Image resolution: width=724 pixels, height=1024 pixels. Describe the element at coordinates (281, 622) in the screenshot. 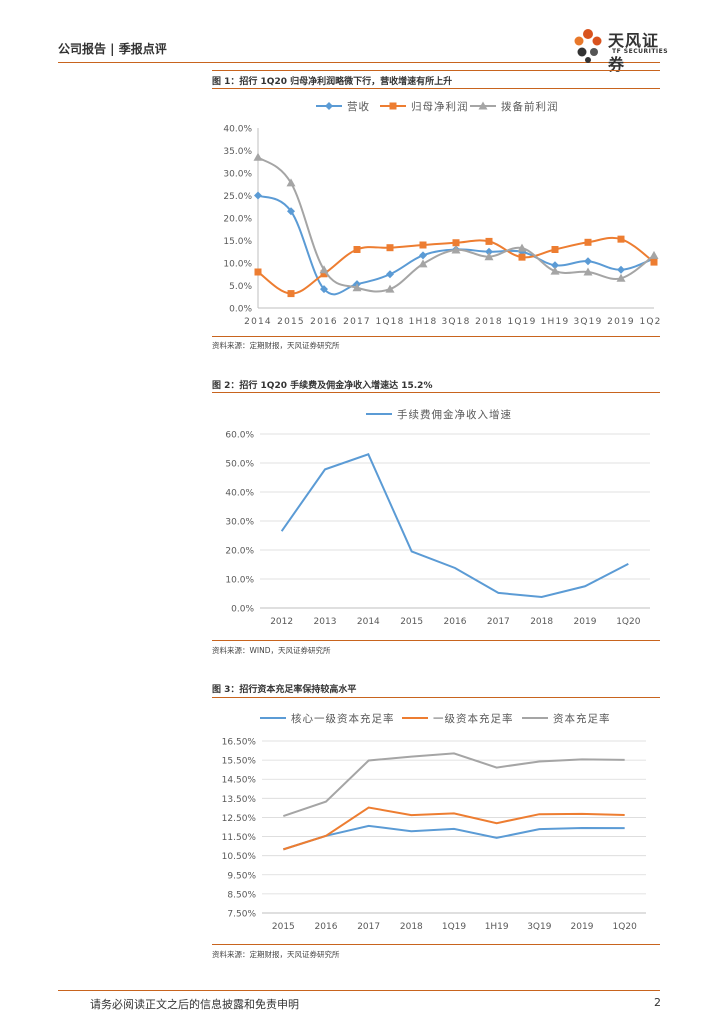

I see `x-tick-label: 2012` at that location.